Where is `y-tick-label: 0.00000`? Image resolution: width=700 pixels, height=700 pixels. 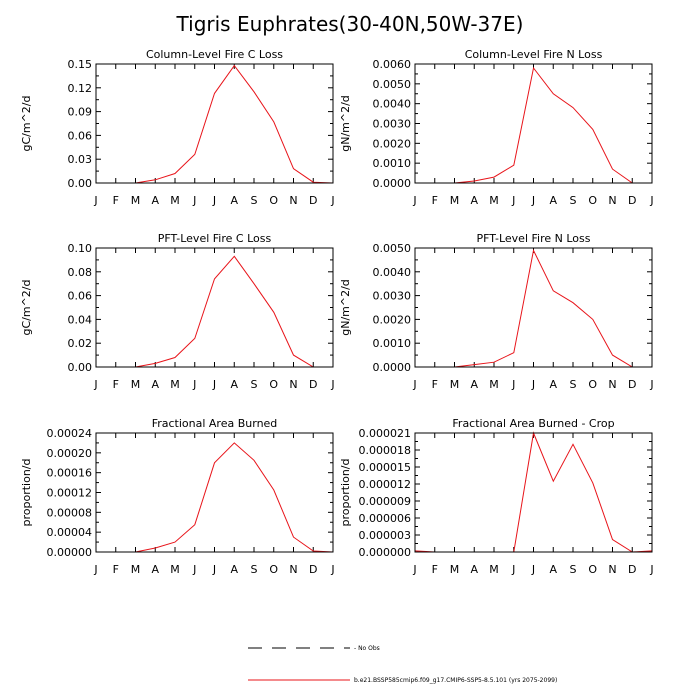
y-tick-label: 0.00000 is located at coordinates (70, 552).